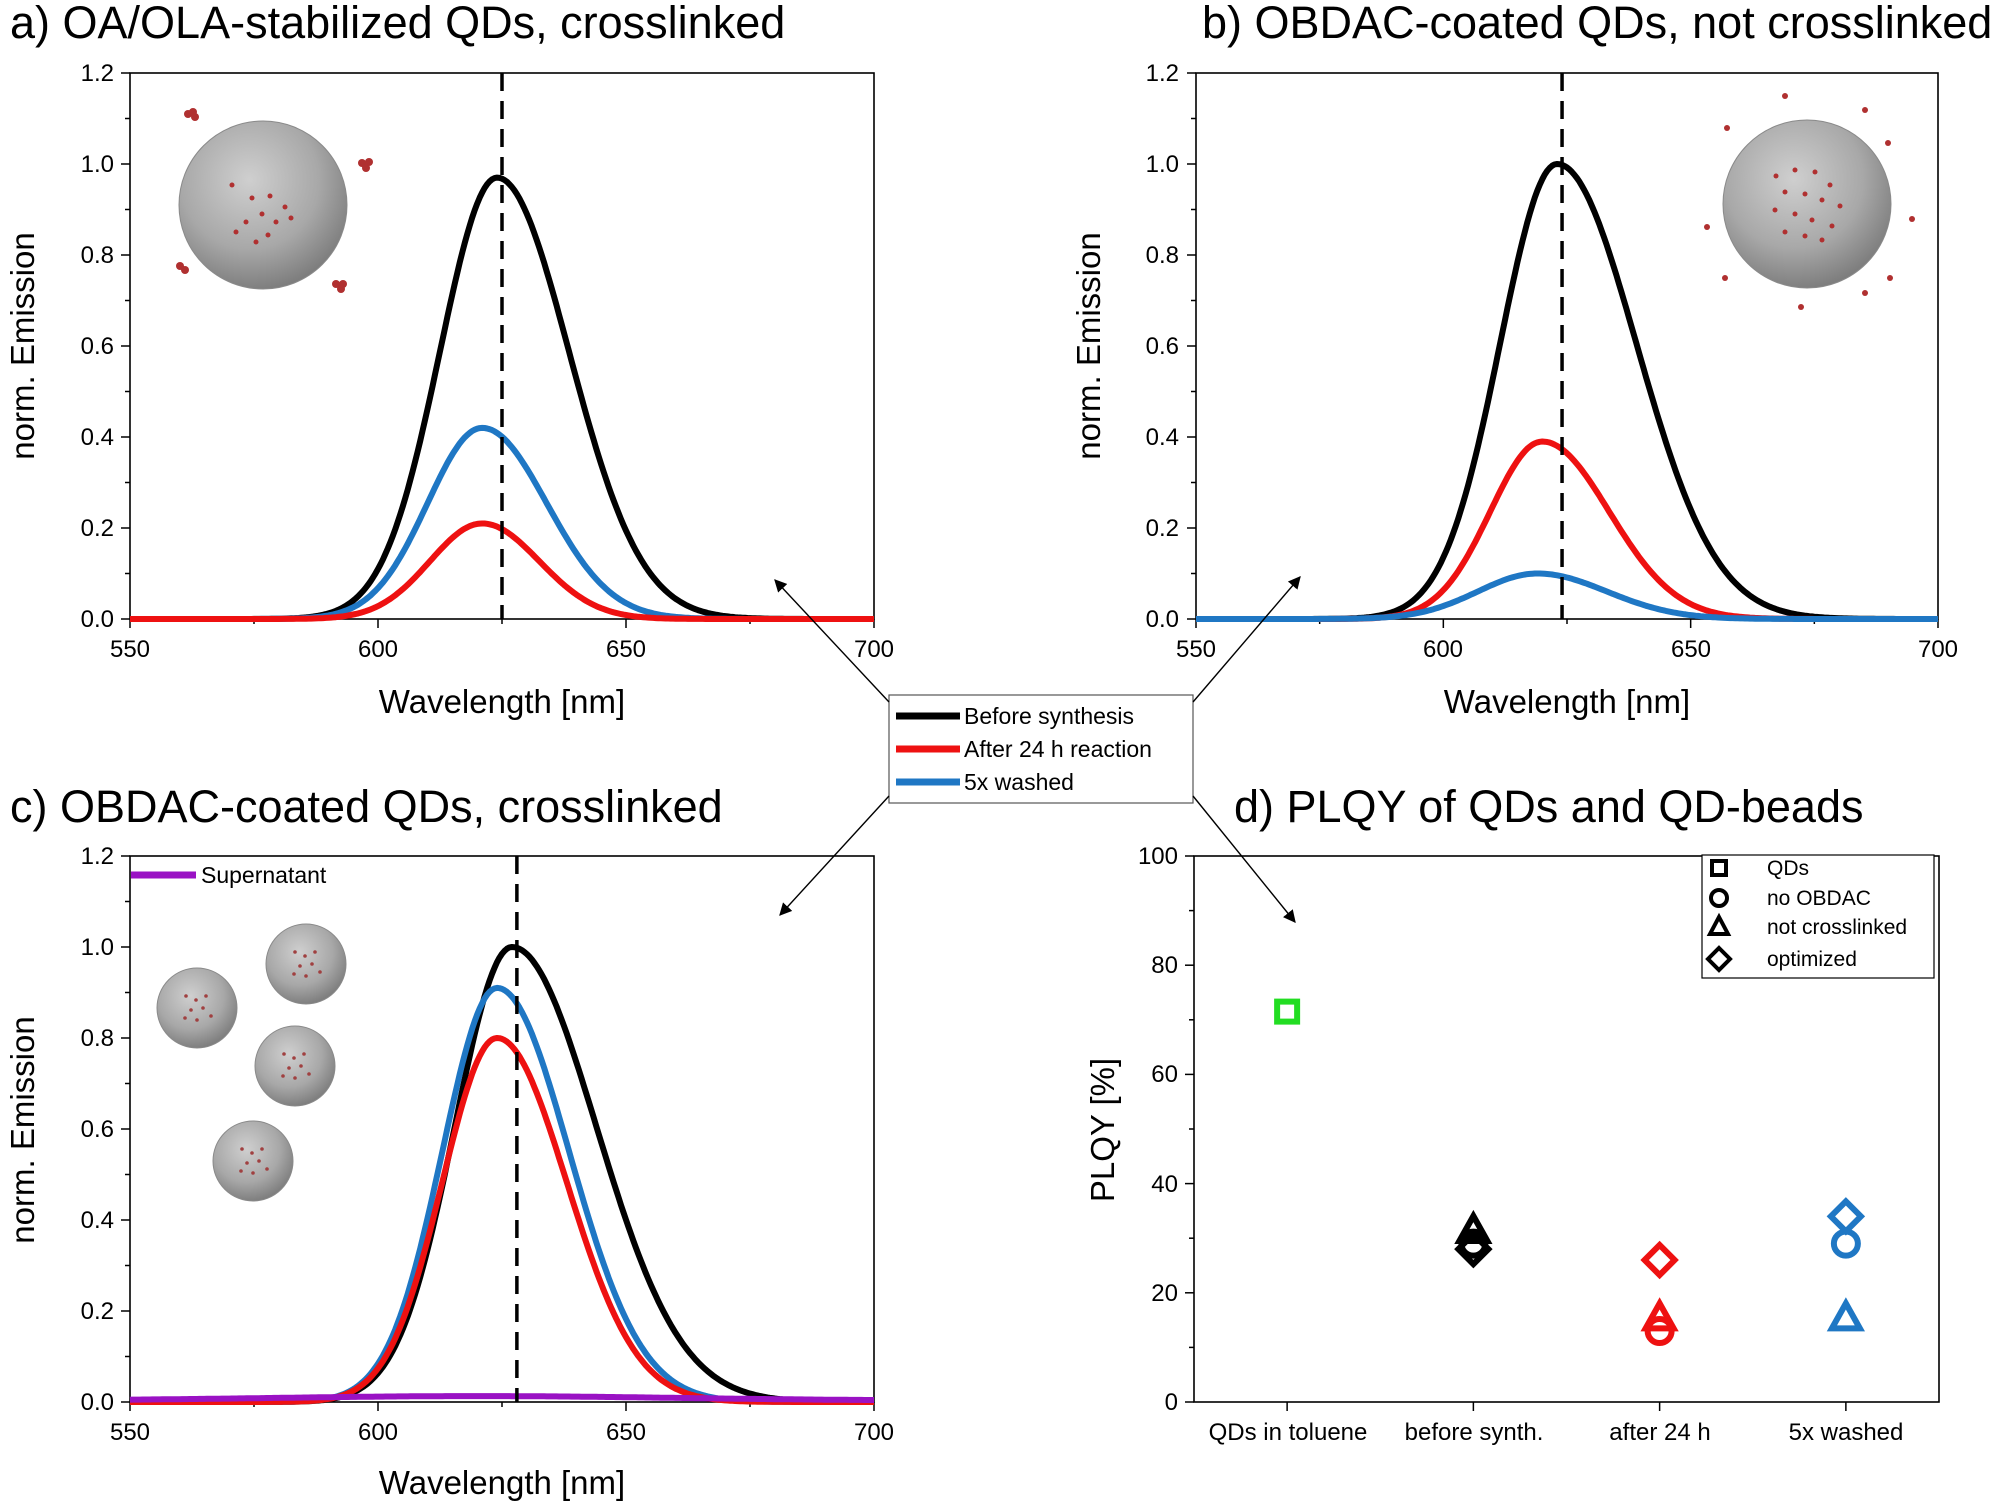 The image size is (2004, 1508). What do you see at coordinates (1819, 898) in the screenshot?
I see `legend-label: no OBDAC` at bounding box center [1819, 898].